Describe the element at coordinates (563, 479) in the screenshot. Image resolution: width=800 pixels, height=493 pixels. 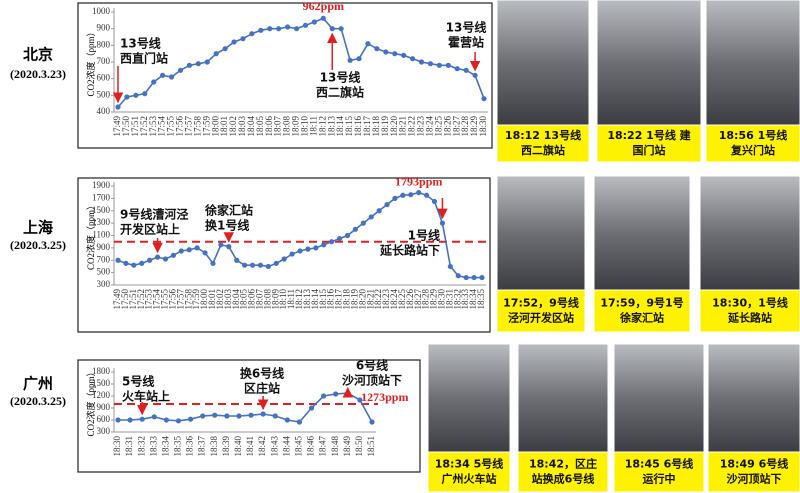
I see `photo-caption: 站换成6号线` at that location.